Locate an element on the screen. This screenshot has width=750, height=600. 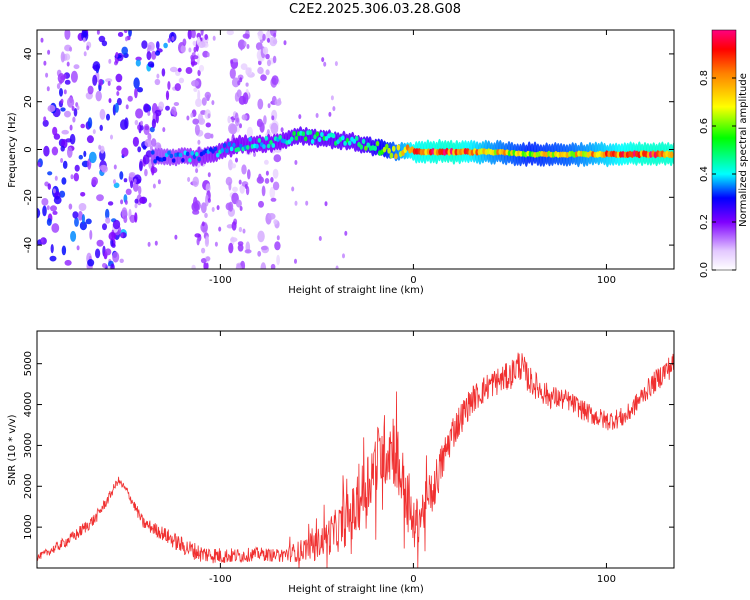
snr-y-tick-label: 1000 is located at coordinates (28, 526).